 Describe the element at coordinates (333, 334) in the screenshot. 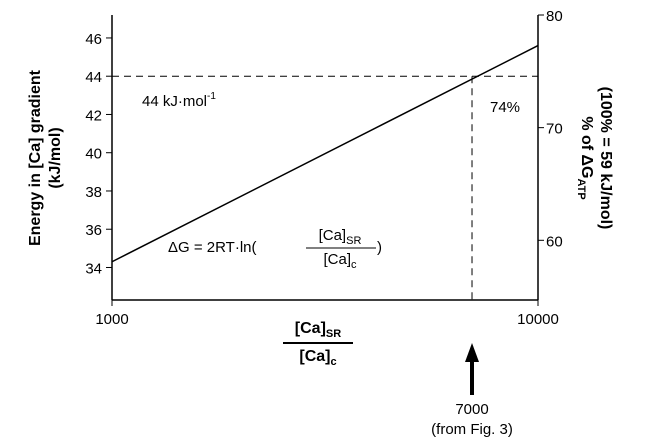

I see `x-label-num-sub: SR` at that location.